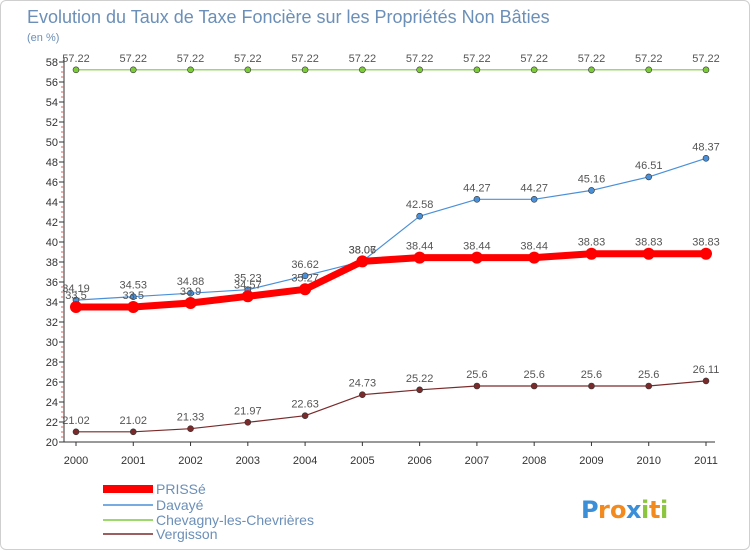 Image resolution: width=750 pixels, height=550 pixels. What do you see at coordinates (248, 285) in the screenshot?
I see `data-label: 34.57` at bounding box center [248, 285].